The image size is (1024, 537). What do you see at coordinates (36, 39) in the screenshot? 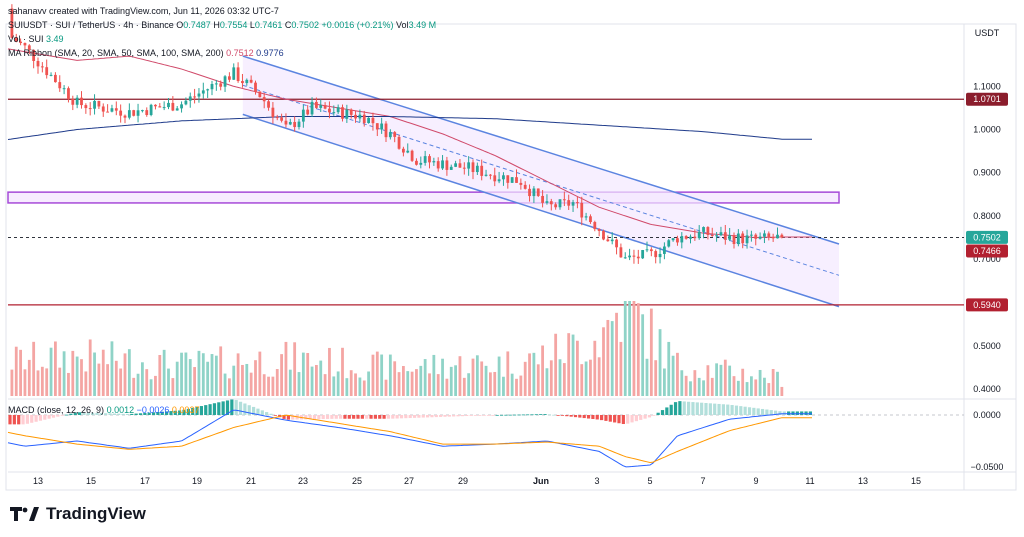
I see `volume-indicator-line: Vol · SUI 3.49` at bounding box center [36, 39].